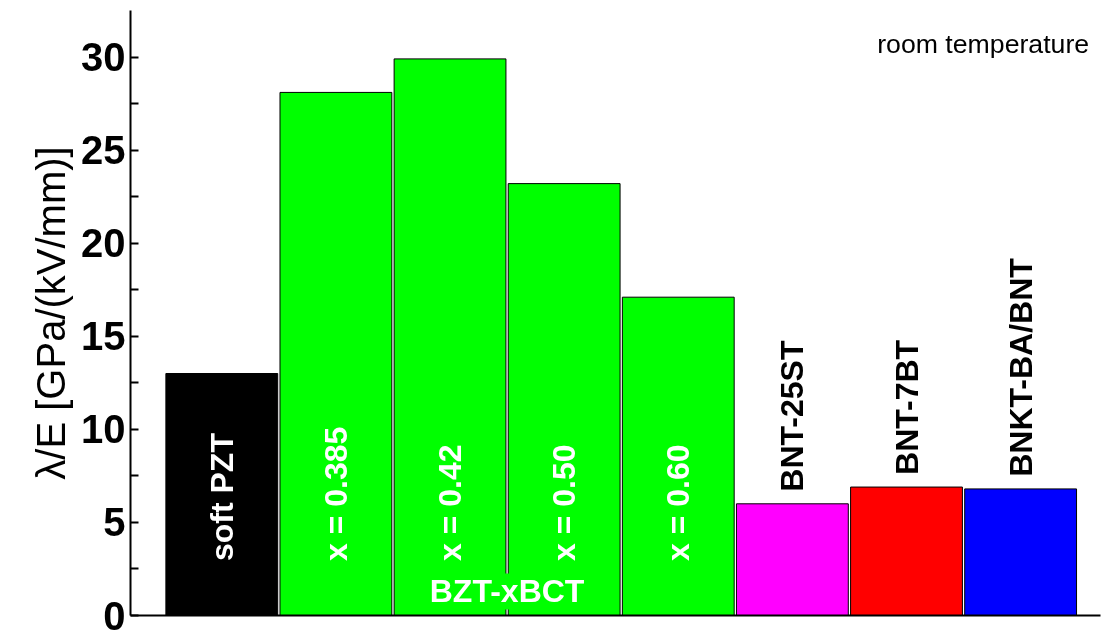 This screenshot has width=1116, height=636. What do you see at coordinates (335, 494) in the screenshot?
I see `x-tick-label: x = 0.385` at bounding box center [335, 494].